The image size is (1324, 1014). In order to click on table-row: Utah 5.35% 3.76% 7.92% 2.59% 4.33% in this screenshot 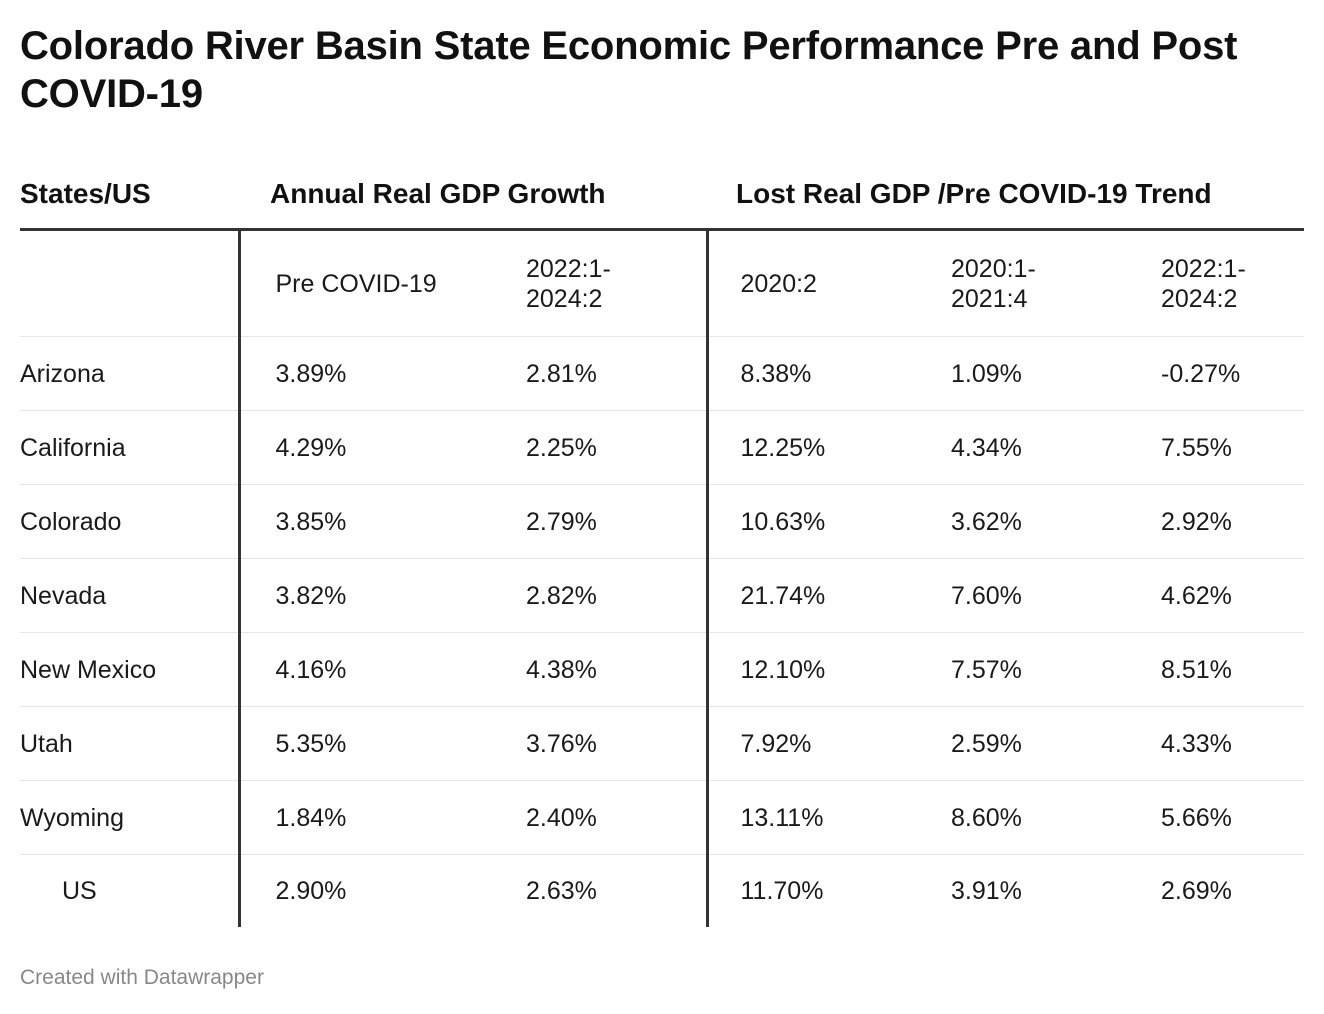, I will do `click(662, 743)`.